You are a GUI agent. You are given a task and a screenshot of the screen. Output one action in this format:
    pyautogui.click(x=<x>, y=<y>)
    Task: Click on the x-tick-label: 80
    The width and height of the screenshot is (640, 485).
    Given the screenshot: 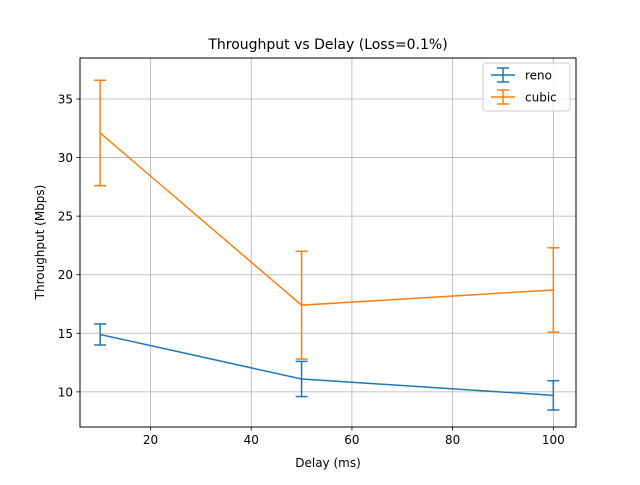 What is the action you would take?
    pyautogui.click(x=452, y=440)
    